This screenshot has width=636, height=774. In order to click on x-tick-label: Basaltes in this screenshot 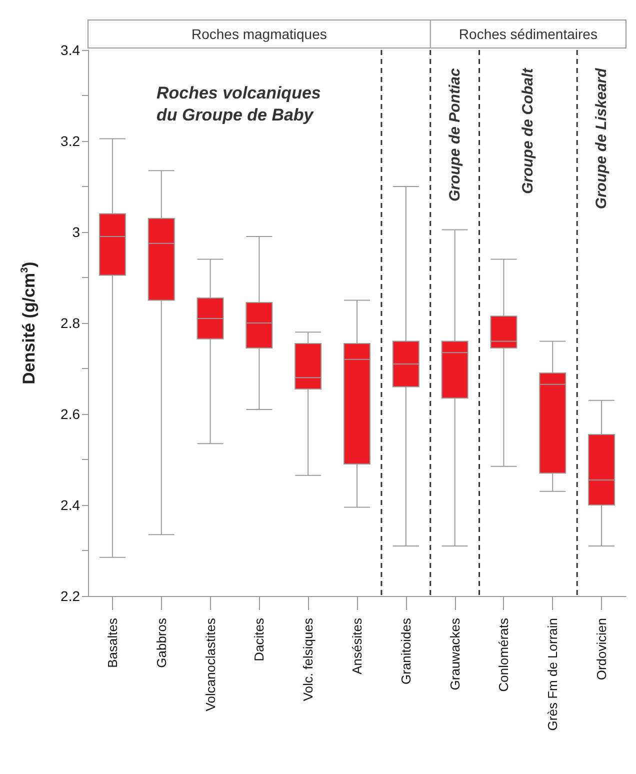, I will do `click(112, 643)`.